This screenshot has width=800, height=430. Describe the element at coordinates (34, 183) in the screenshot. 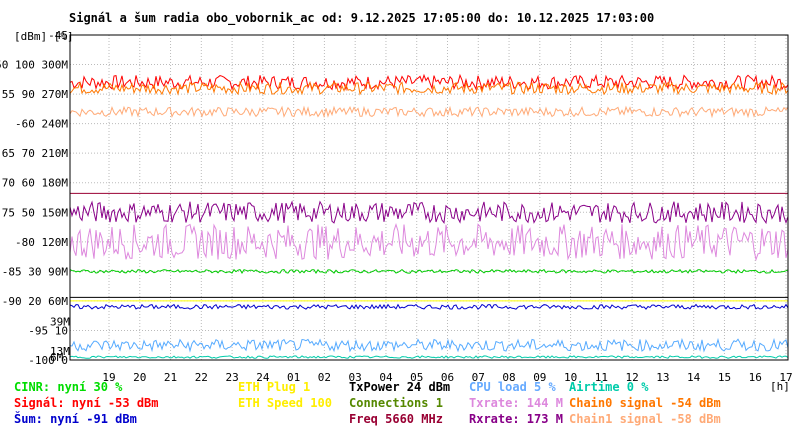

I see `y-tick-label: -70 60 180M` at that location.